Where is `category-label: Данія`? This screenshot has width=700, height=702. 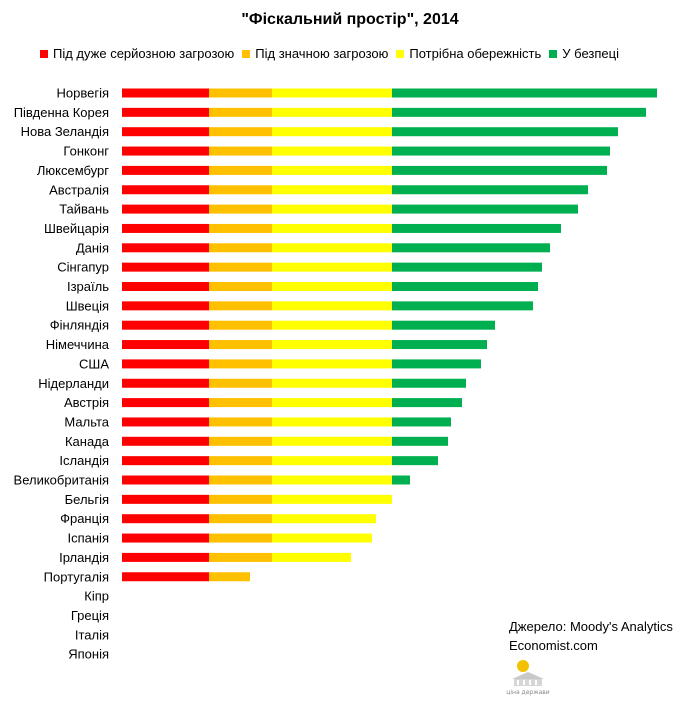
category-label: Данія is located at coordinates (92, 247).